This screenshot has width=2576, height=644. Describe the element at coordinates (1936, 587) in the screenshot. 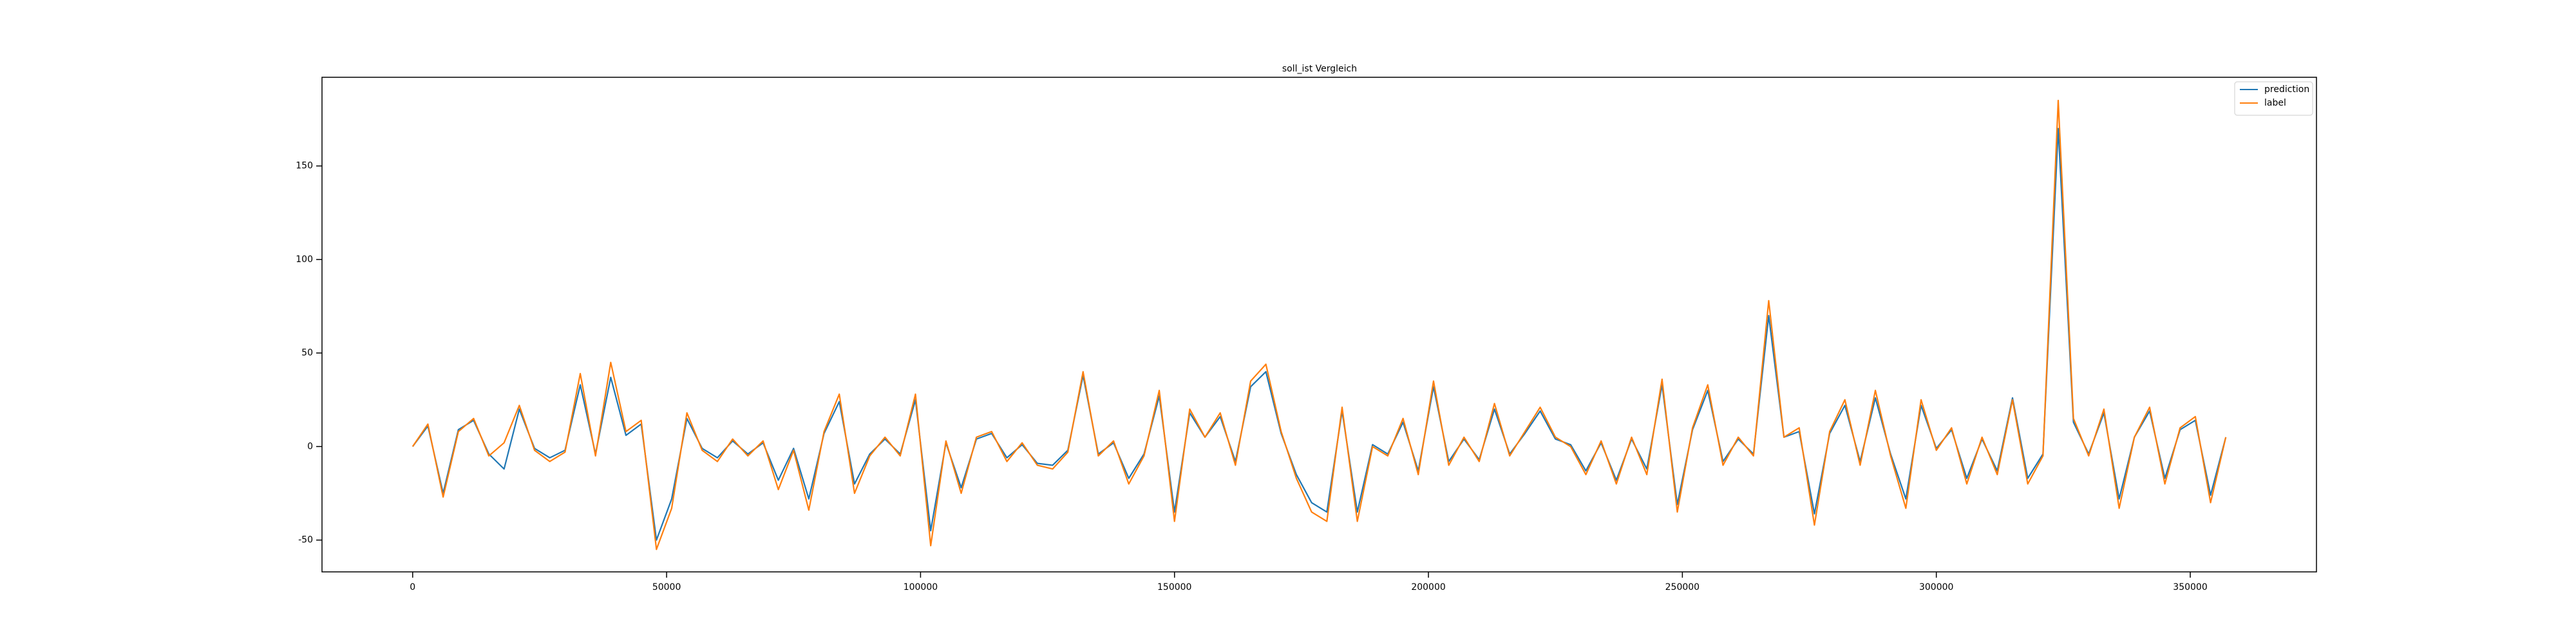

I see `x-tick-label: 300000` at that location.